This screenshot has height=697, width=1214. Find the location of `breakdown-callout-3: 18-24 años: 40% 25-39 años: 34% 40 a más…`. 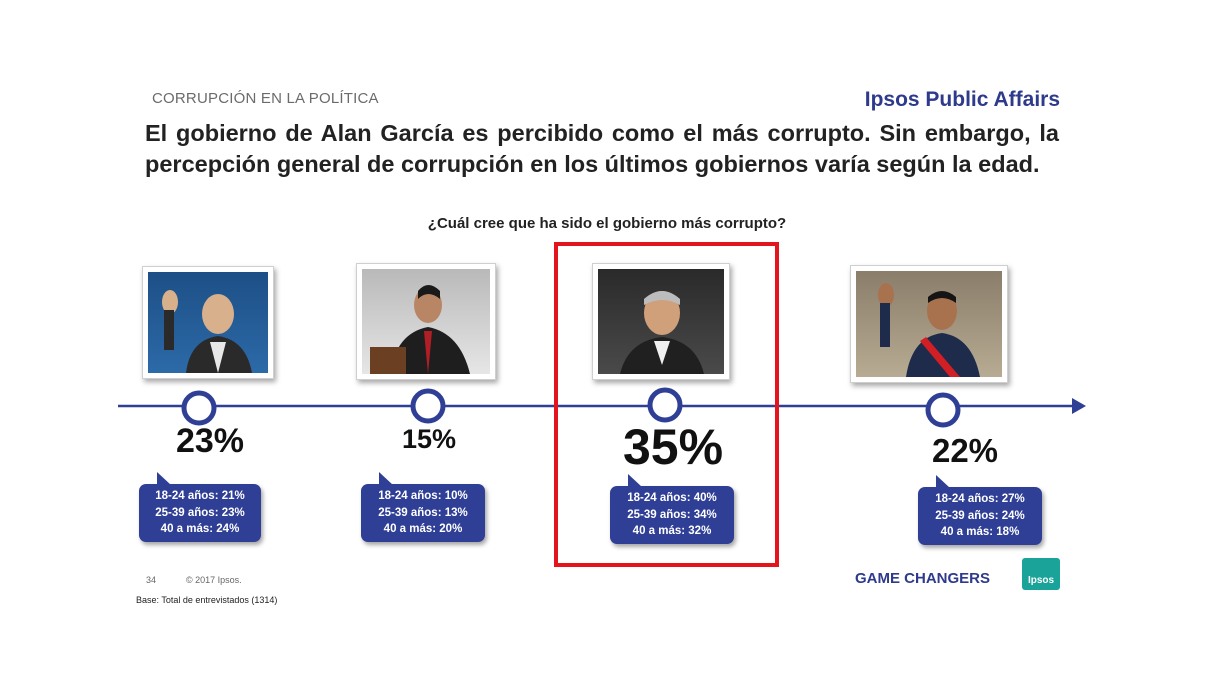

breakdown-callout-3: 18-24 años: 40% 25-39 años: 34% 40 a más… is located at coordinates (672, 509).